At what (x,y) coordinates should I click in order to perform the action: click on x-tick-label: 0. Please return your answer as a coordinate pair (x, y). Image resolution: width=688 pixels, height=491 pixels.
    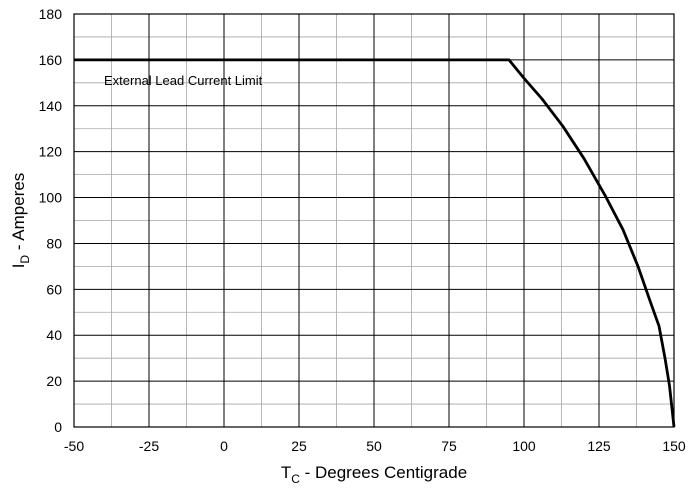
    Looking at the image, I should click on (224, 446).